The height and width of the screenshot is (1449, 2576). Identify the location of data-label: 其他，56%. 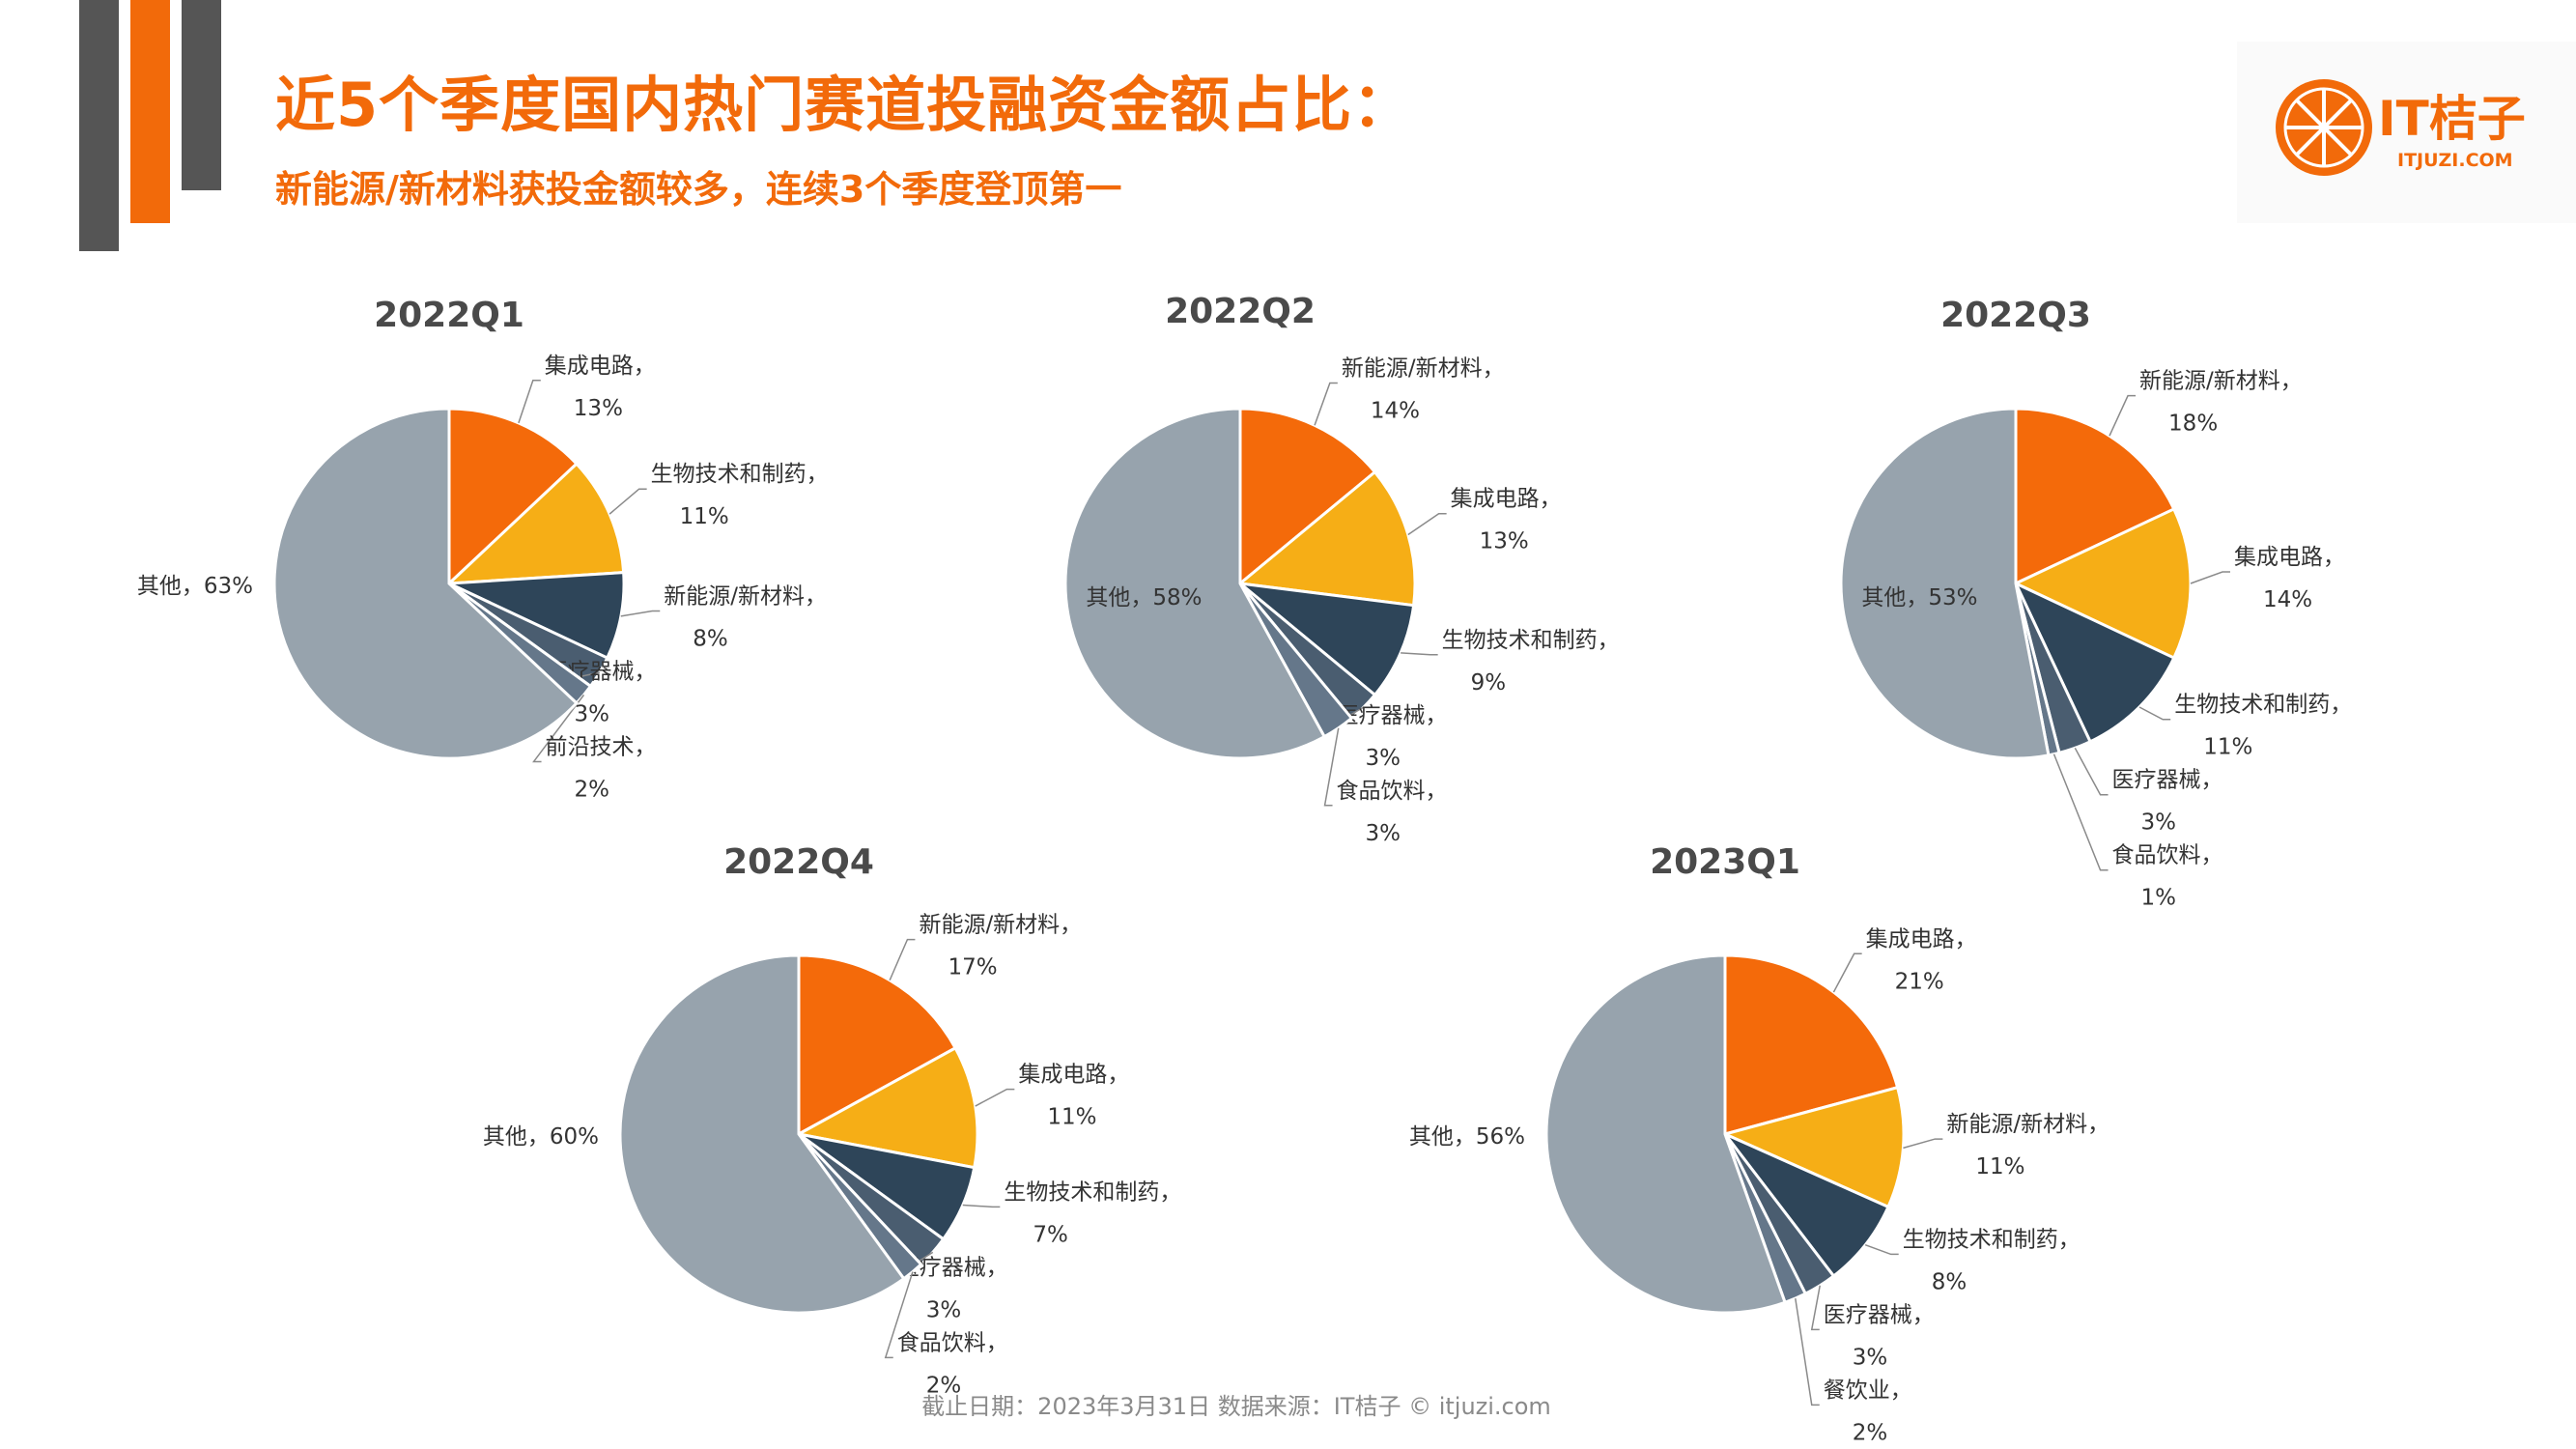
(1467, 1137).